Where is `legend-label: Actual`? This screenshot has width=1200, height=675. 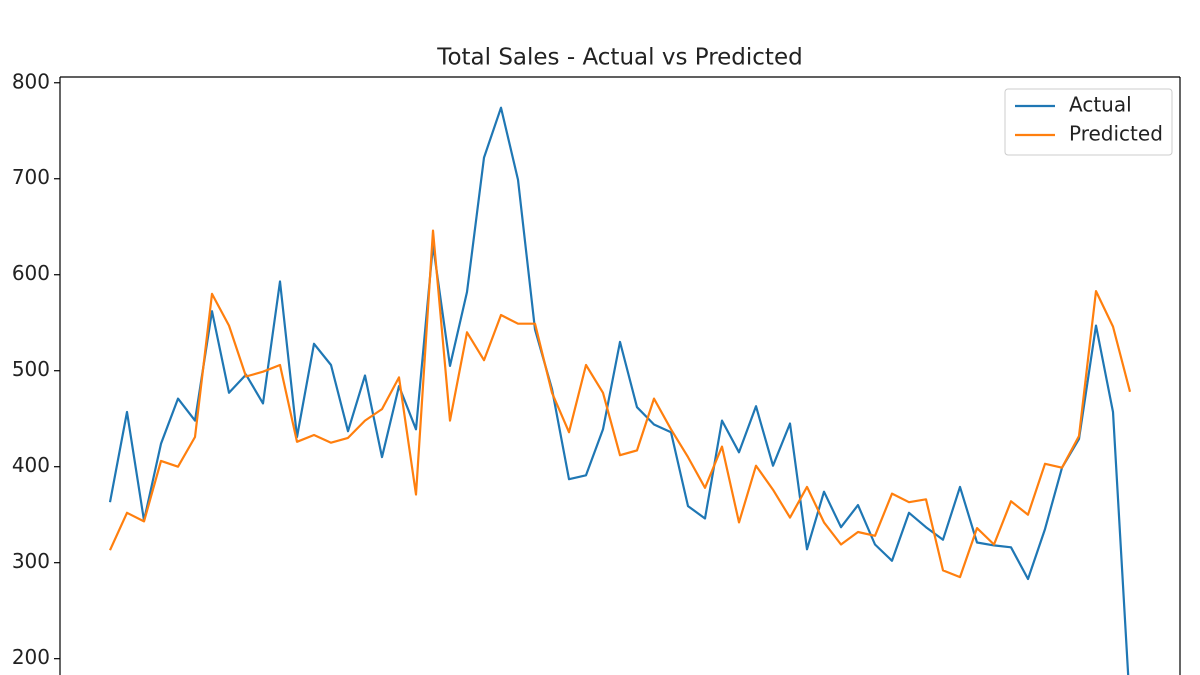
legend-label: Actual is located at coordinates (1100, 105).